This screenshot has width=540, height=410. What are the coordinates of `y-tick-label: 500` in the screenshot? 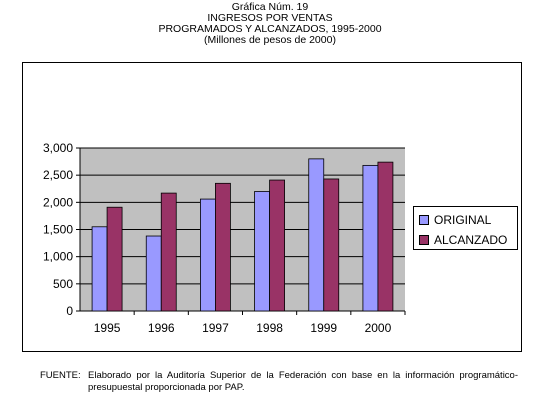 It's located at (63, 284).